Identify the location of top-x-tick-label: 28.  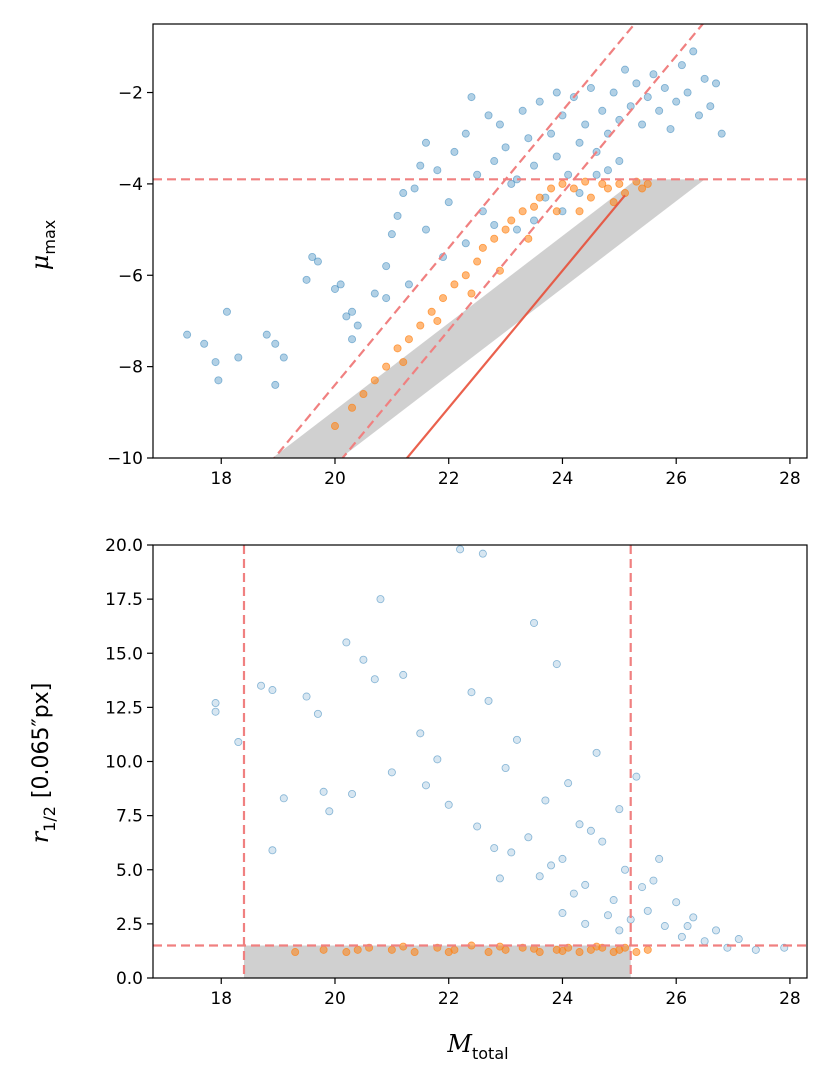
(790, 479).